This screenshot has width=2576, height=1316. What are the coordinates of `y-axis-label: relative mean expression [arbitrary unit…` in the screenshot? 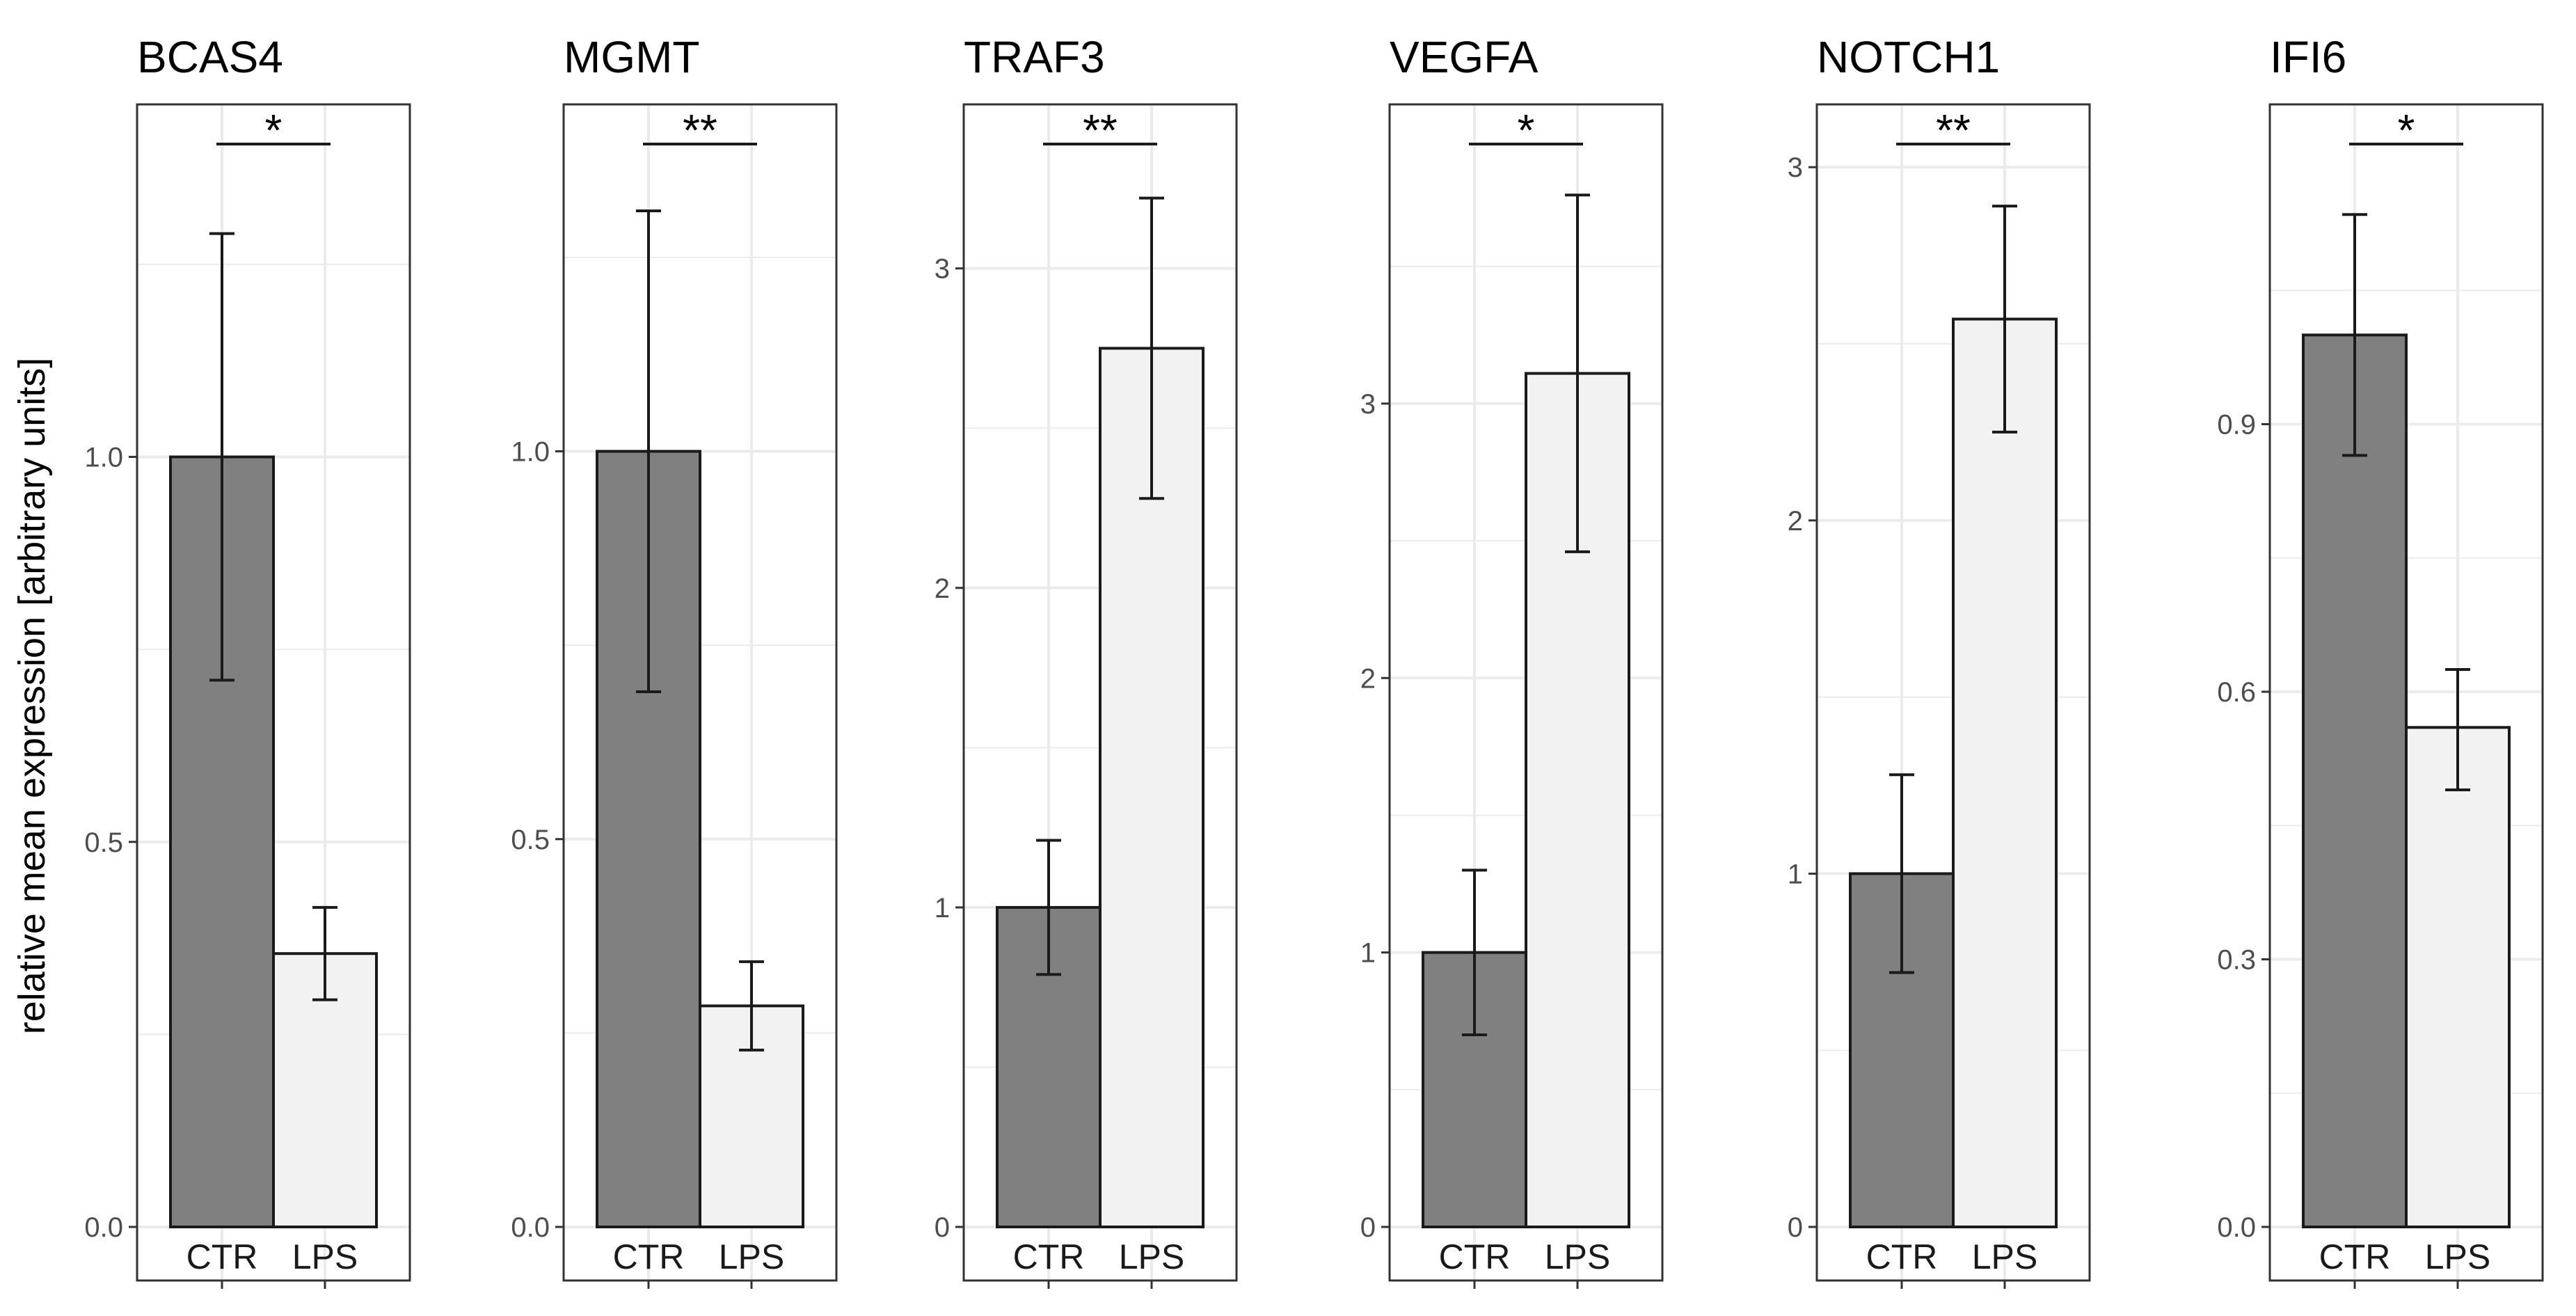 It's located at (32, 696).